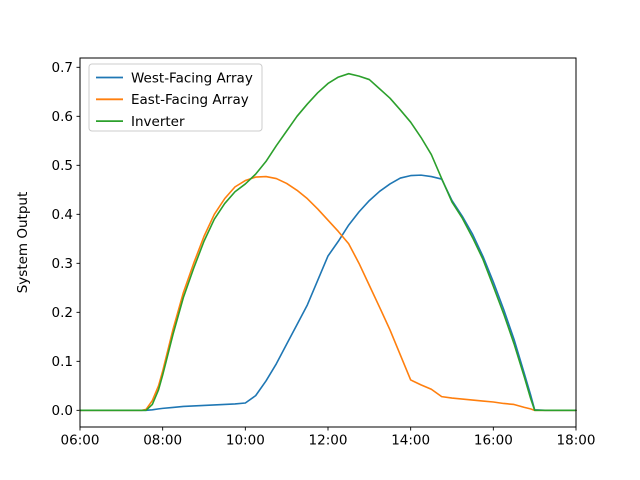 Image resolution: width=640 pixels, height=480 pixels. I want to click on y-tick-label: 0.5, so click(62, 166).